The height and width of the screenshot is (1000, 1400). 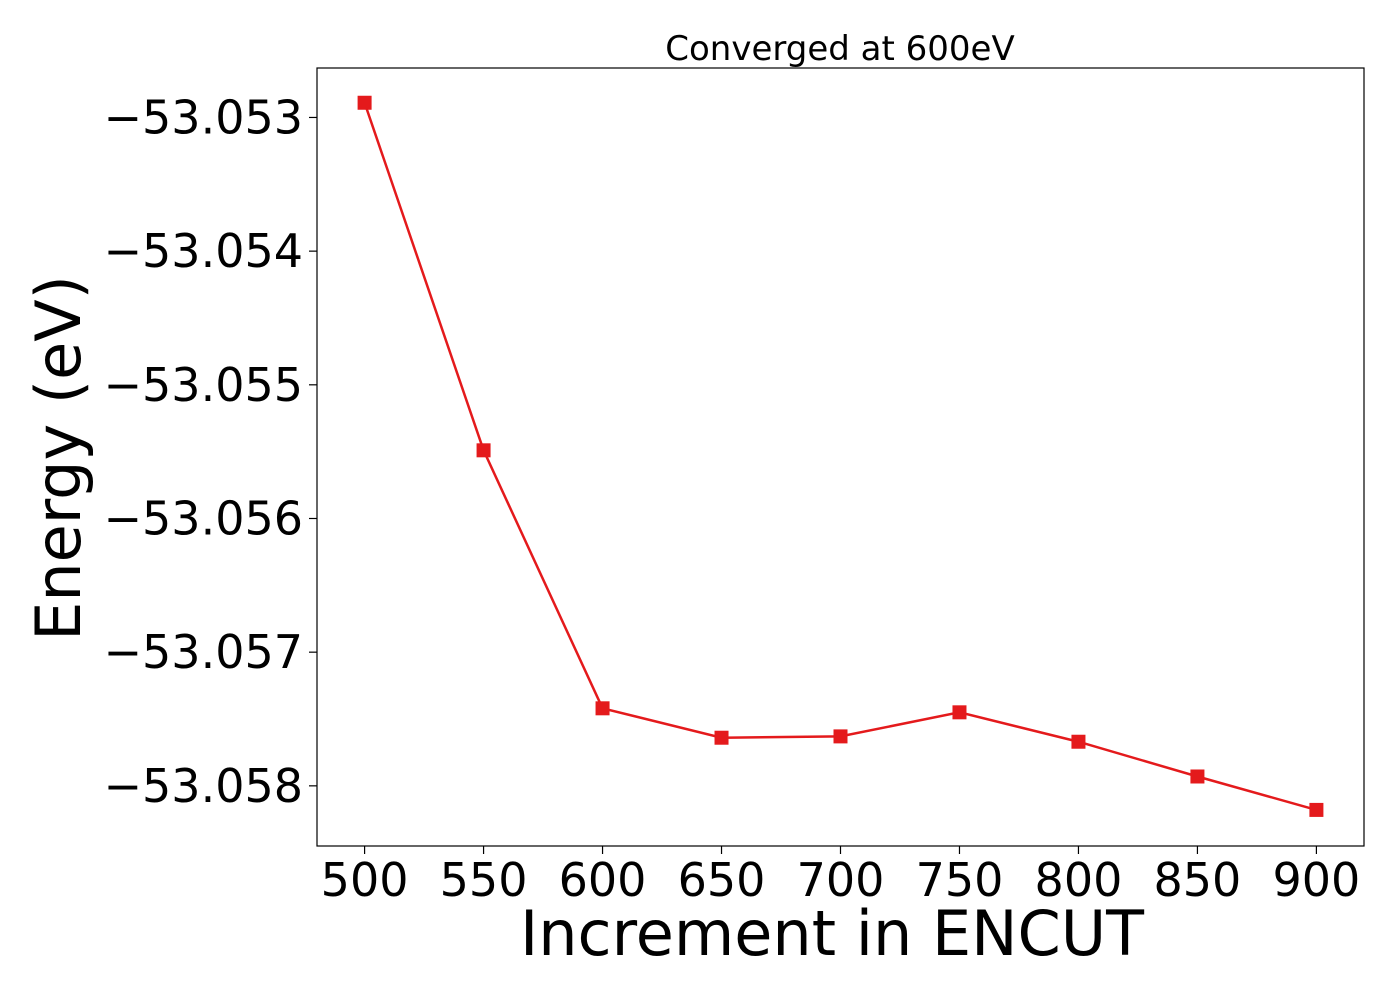 I want to click on x-tick-label: 550, so click(x=484, y=880).